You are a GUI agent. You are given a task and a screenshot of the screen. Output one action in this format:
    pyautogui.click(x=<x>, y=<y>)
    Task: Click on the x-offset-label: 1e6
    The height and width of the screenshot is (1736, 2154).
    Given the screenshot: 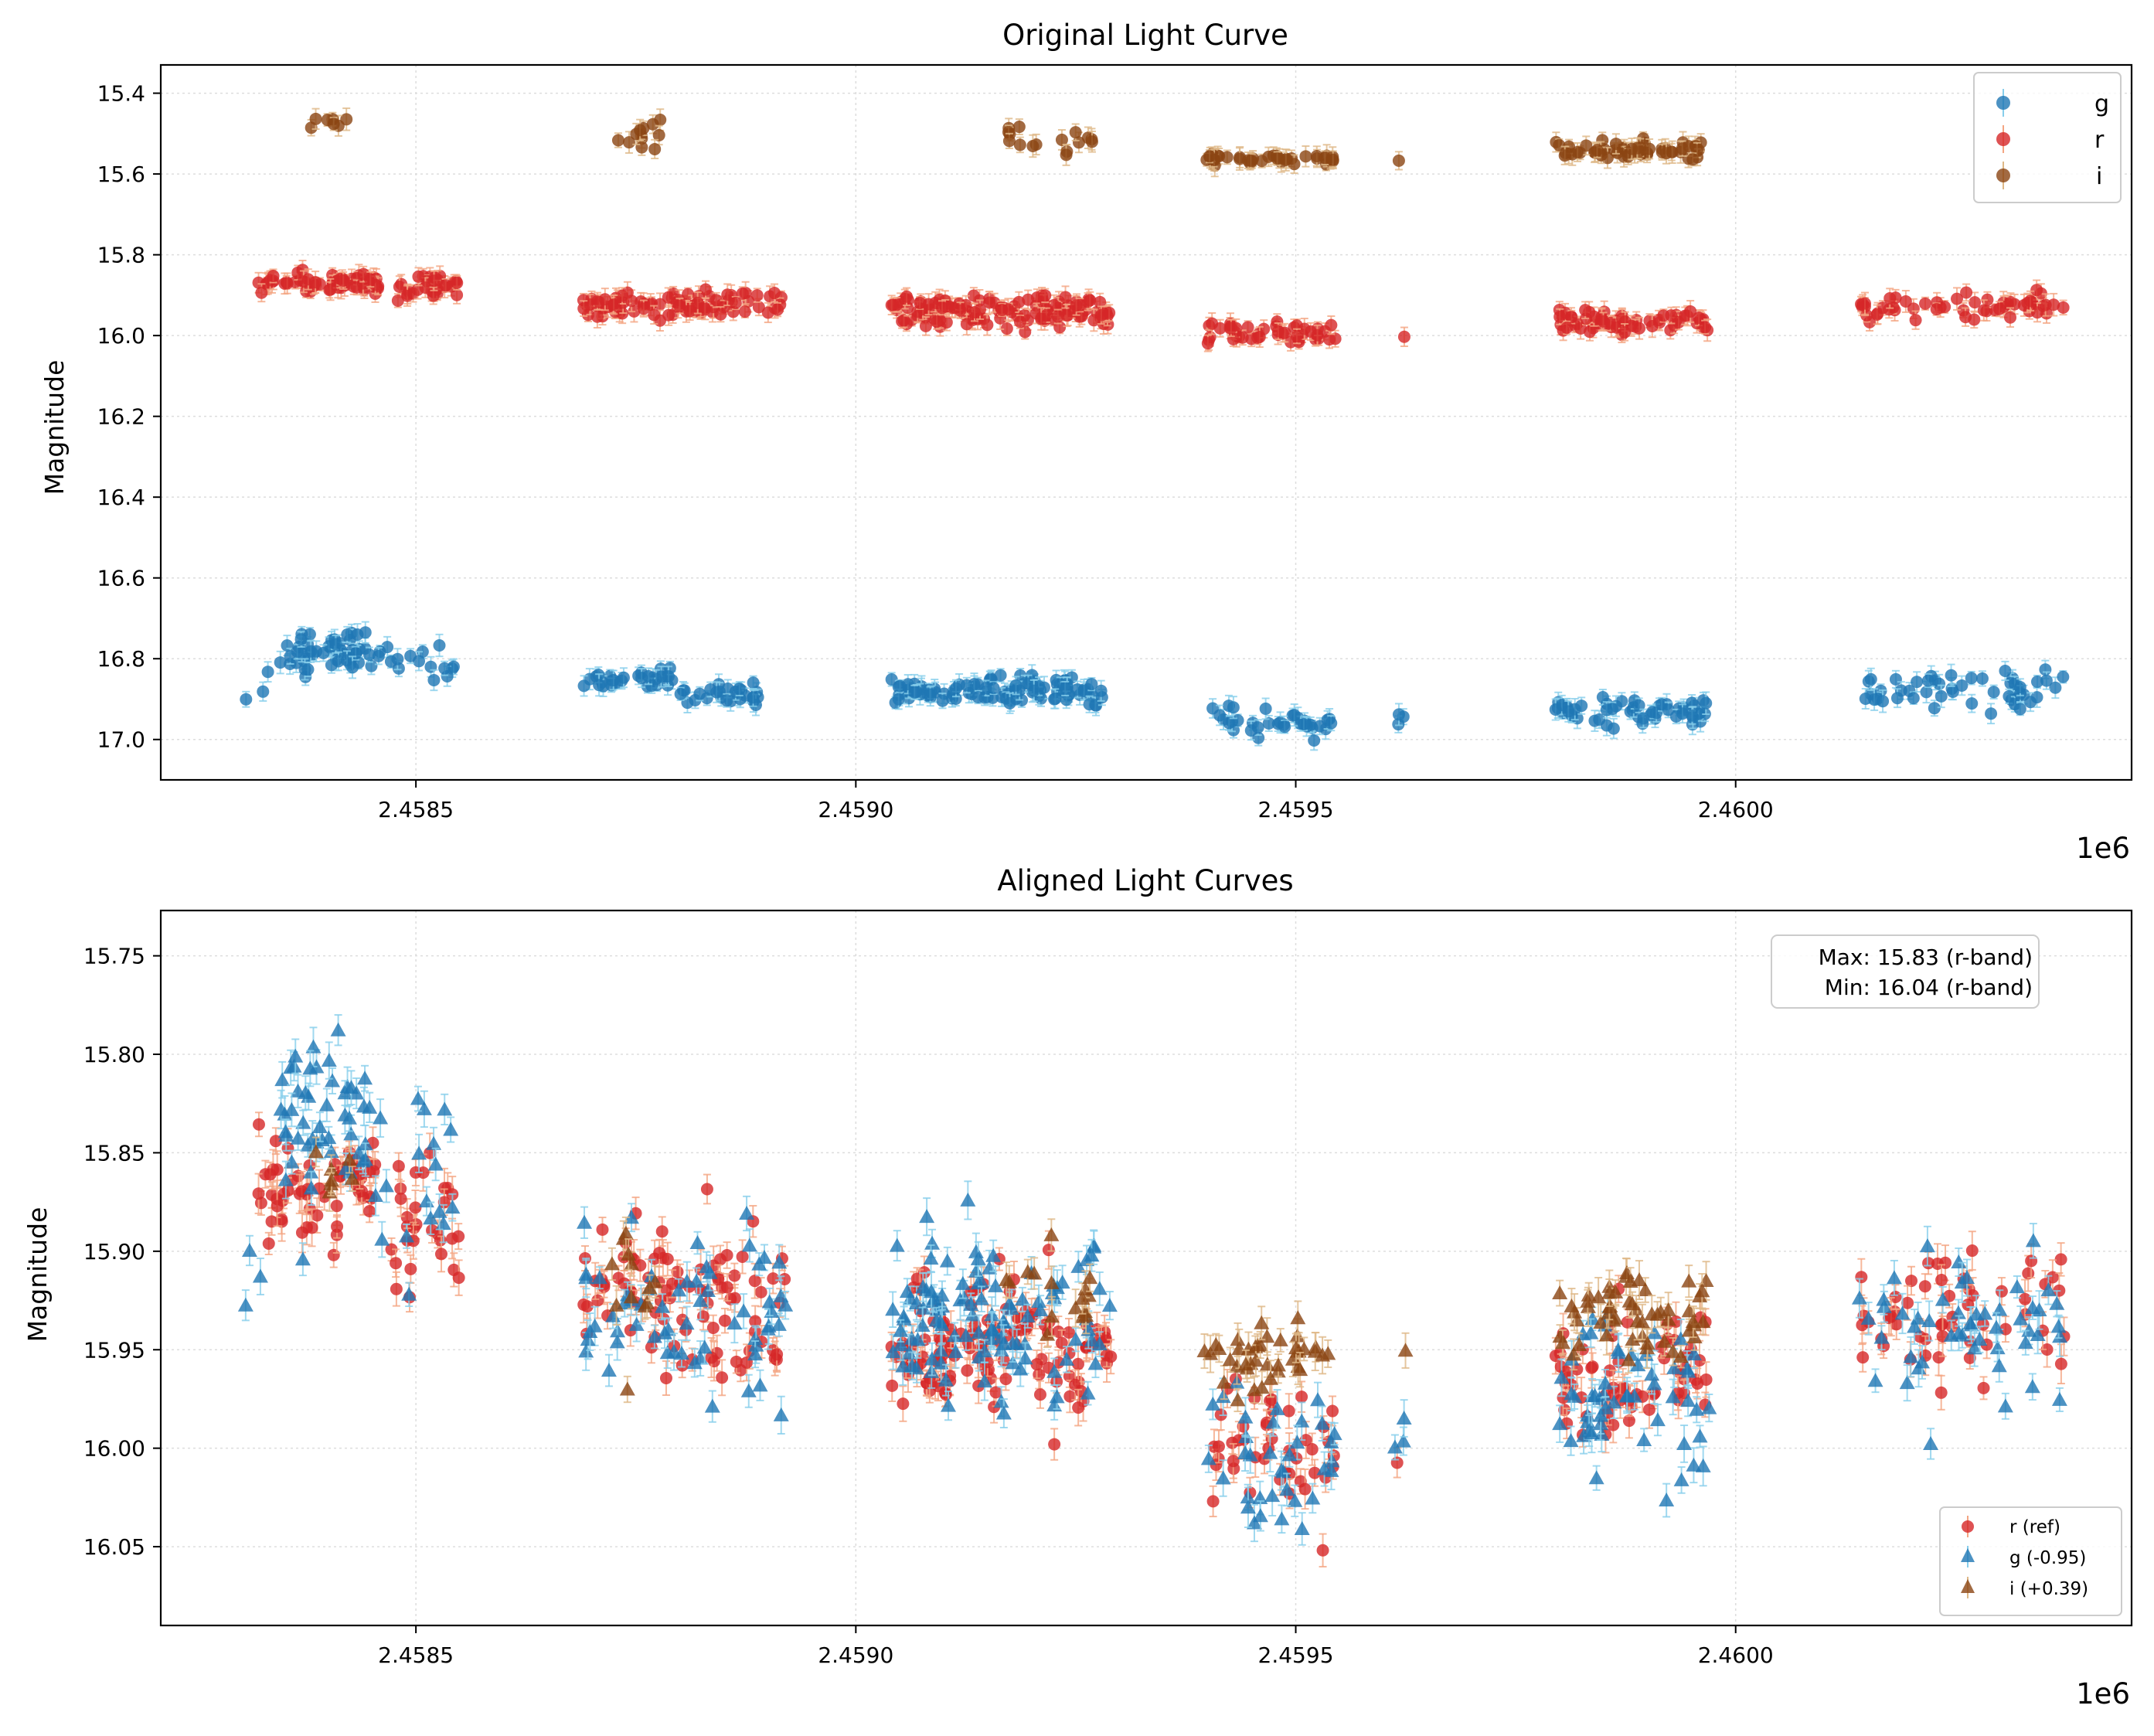 What is the action you would take?
    pyautogui.click(x=2103, y=849)
    